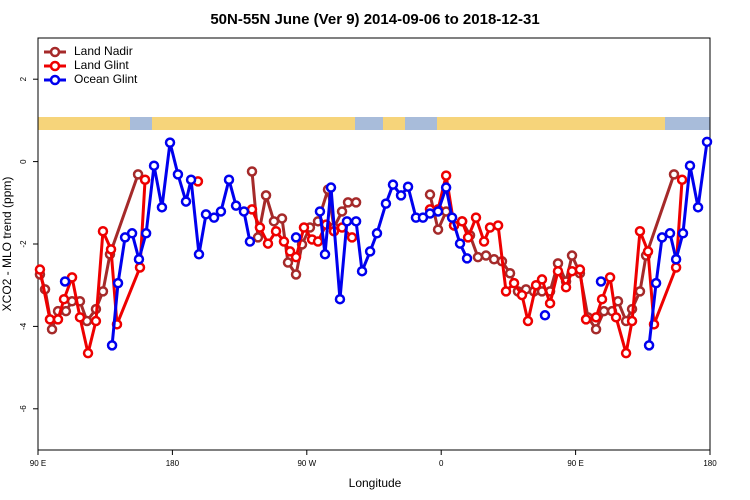 The width and height of the screenshot is (750, 500). Describe the element at coordinates (23, 326) in the screenshot. I see `y-tick-label: -4` at that location.